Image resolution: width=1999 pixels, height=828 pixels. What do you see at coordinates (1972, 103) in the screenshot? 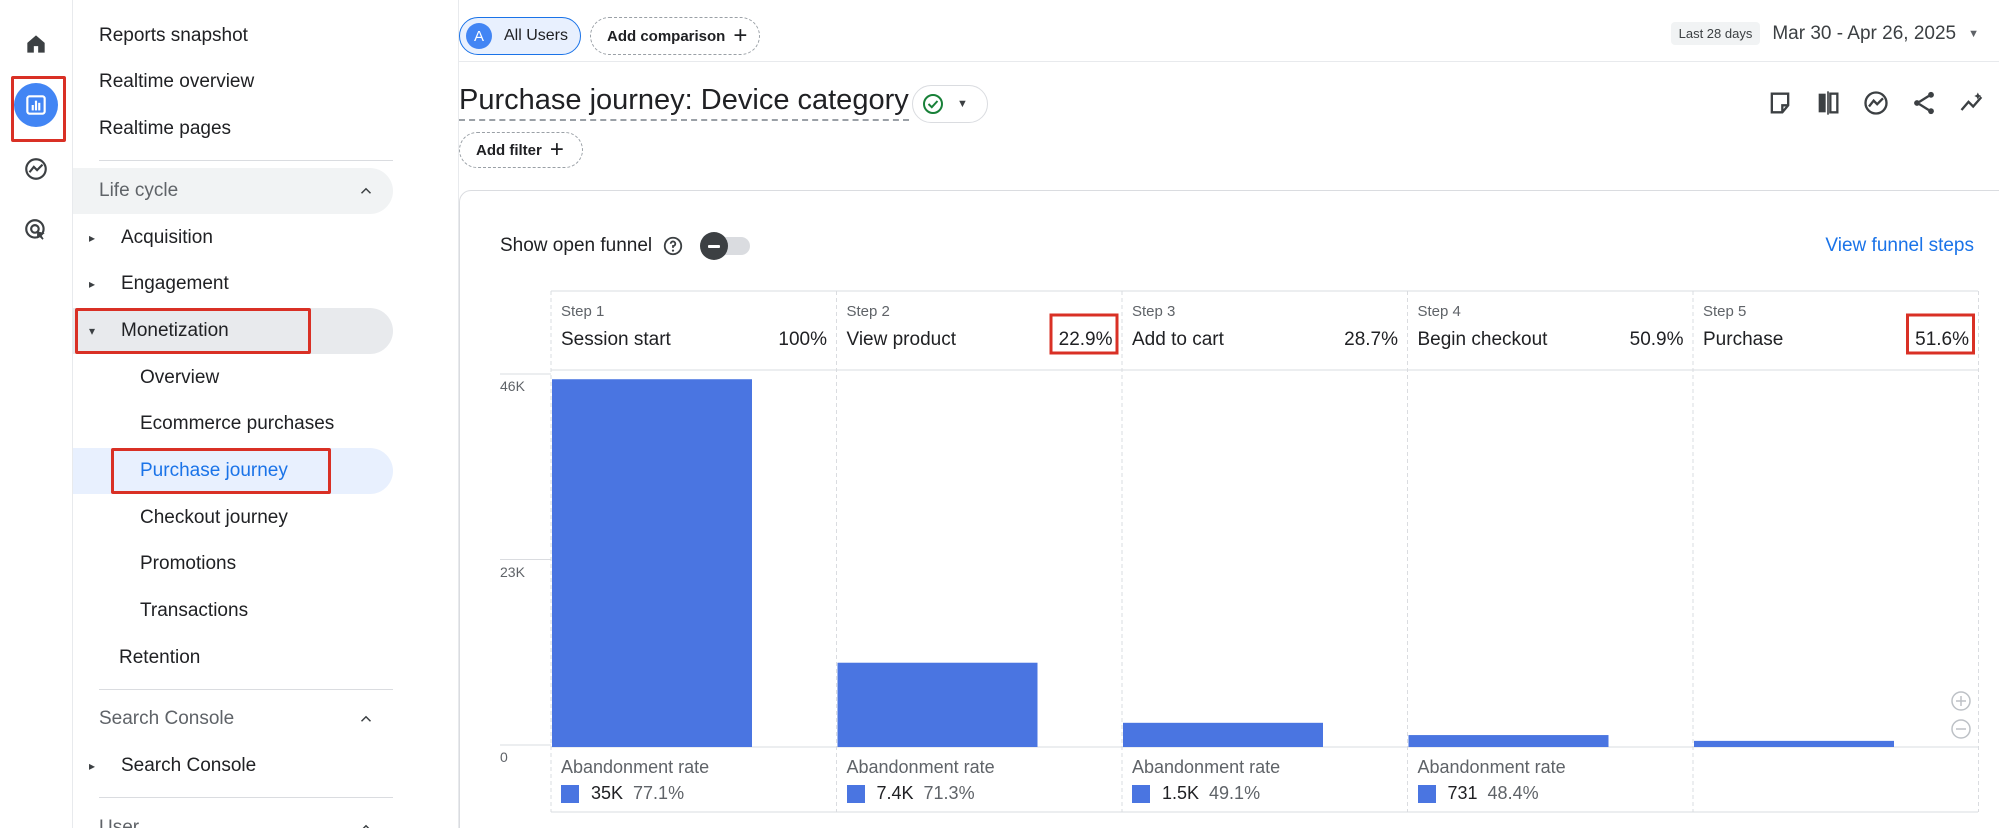
I see `trend-sparkle-icon` at bounding box center [1972, 103].